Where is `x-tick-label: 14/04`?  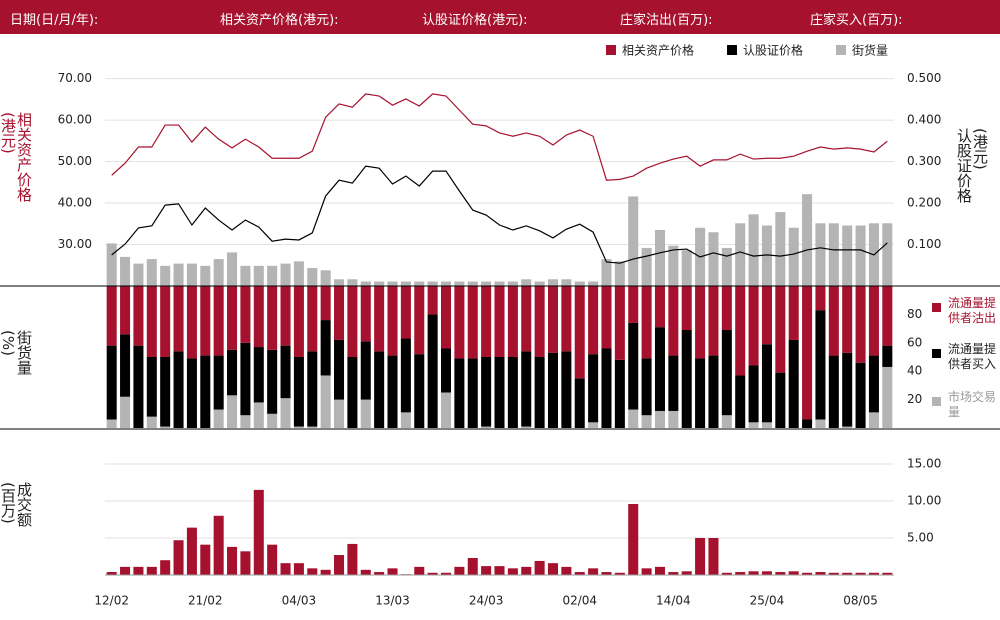 x-tick-label: 14/04 is located at coordinates (673, 601).